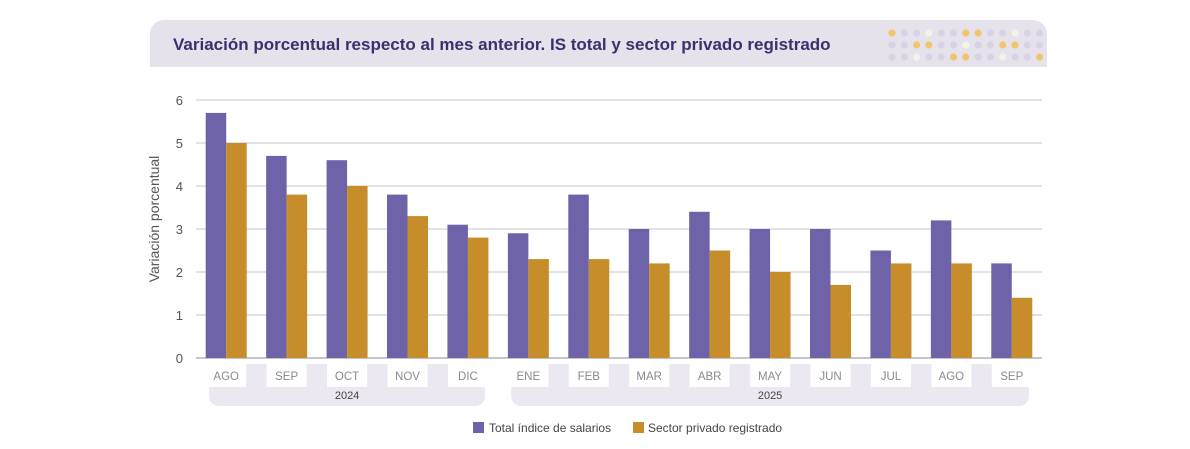 This screenshot has width=1190, height=449. Describe the element at coordinates (347, 396) in the screenshot. I see `year-label: 2024` at that location.